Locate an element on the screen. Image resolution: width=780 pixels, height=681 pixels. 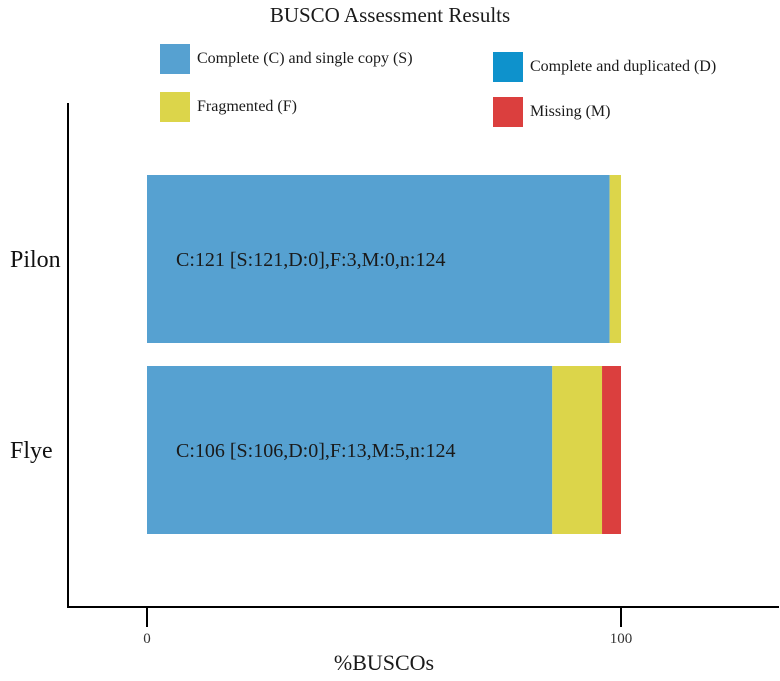
legend-label-duplicated: Complete and duplicated (D) is located at coordinates (623, 66).